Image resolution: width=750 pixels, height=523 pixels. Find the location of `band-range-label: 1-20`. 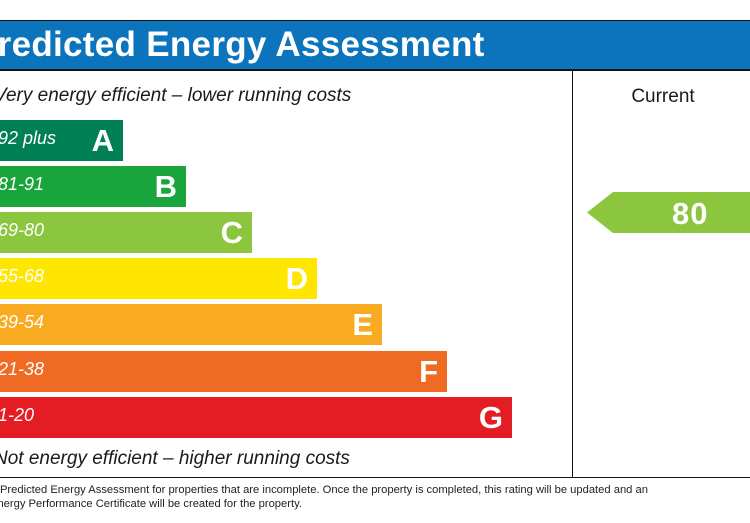

band-range-label: 1-20 is located at coordinates (17, 415).